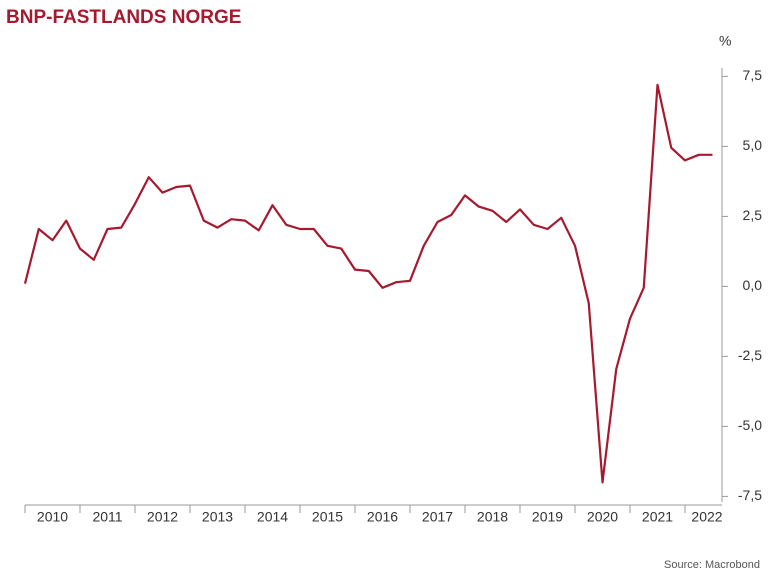  Describe the element at coordinates (750, 425) in the screenshot. I see `y-tick-label: -5,0` at that location.